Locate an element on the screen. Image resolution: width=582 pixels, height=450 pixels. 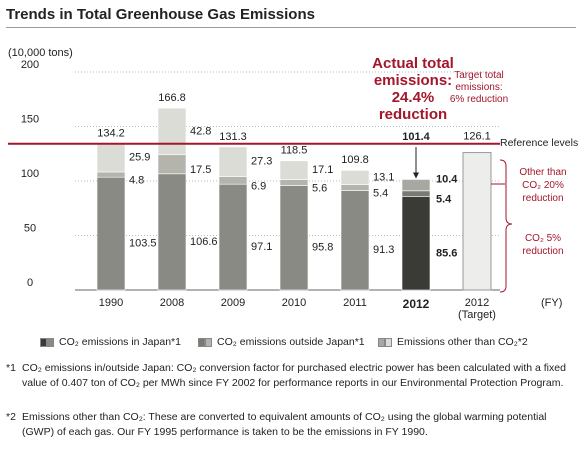
value-label: 17.1 is located at coordinates (322, 170).